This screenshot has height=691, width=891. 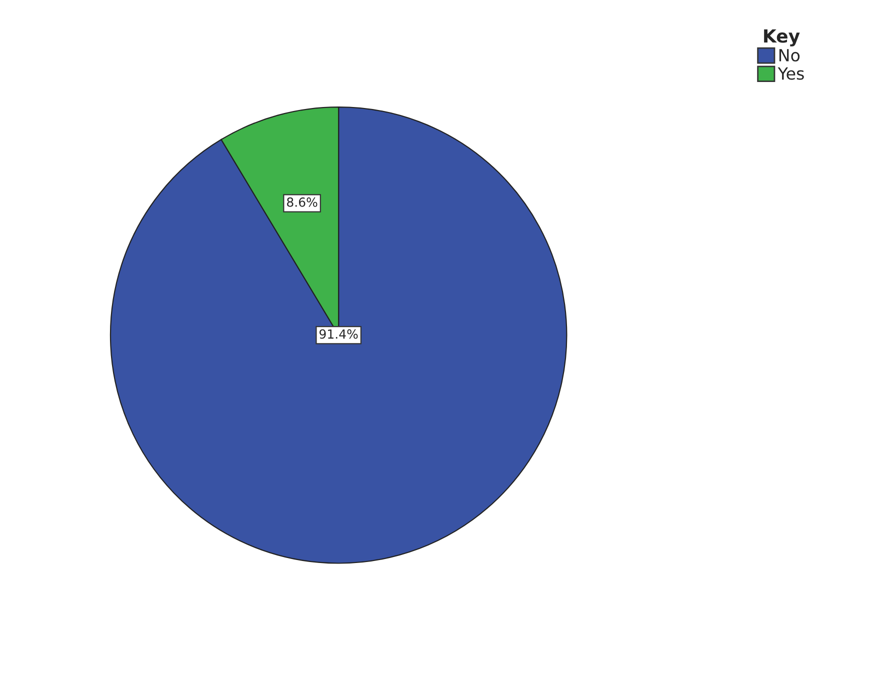 What do you see at coordinates (789, 55) in the screenshot?
I see `legend-label: No` at bounding box center [789, 55].